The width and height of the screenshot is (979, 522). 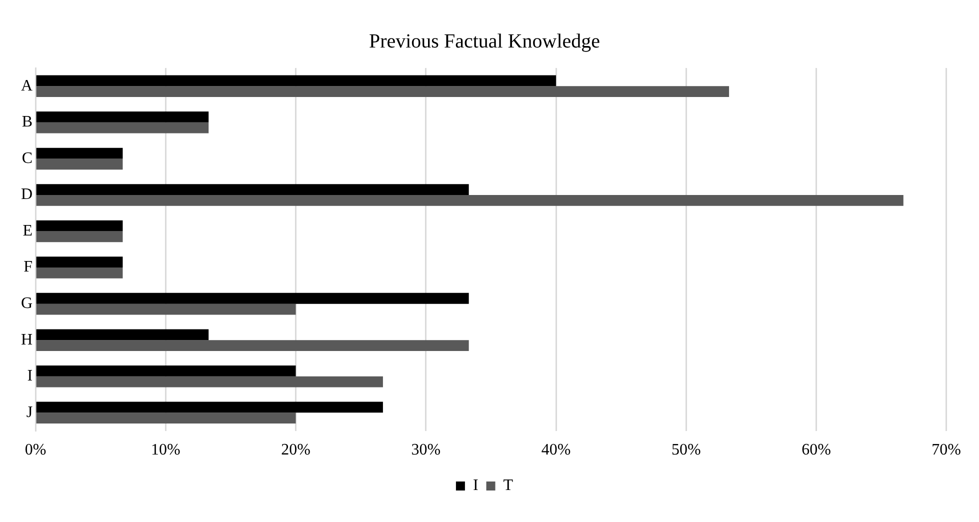 I want to click on y-tick-label: B, so click(x=27, y=122).